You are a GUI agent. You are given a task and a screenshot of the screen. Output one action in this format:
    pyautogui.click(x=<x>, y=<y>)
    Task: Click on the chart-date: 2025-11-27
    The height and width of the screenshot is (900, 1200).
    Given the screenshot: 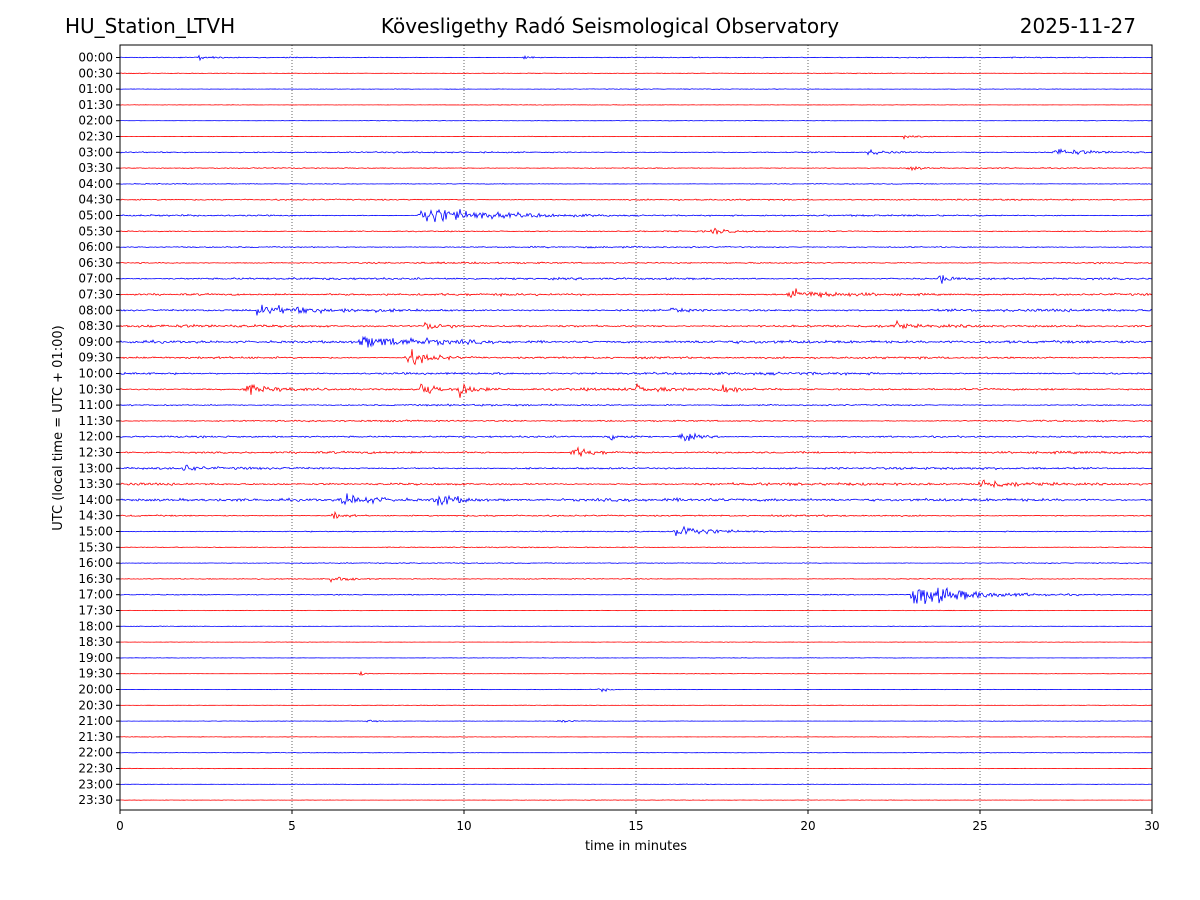 What is the action you would take?
    pyautogui.click(x=1077, y=26)
    